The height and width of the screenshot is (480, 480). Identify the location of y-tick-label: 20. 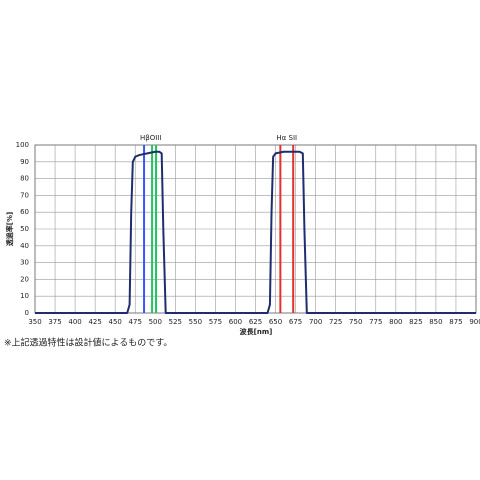
(24, 279).